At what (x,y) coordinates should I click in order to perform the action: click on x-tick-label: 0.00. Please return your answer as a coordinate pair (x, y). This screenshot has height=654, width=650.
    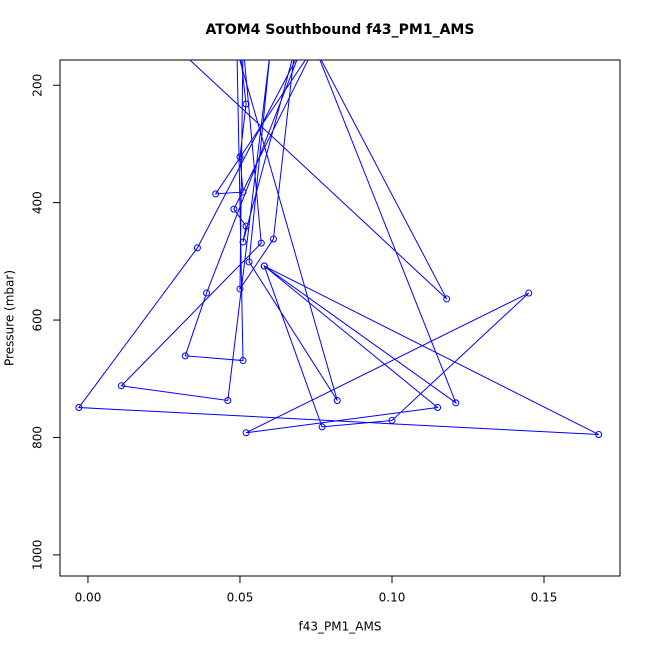
    Looking at the image, I should click on (88, 598).